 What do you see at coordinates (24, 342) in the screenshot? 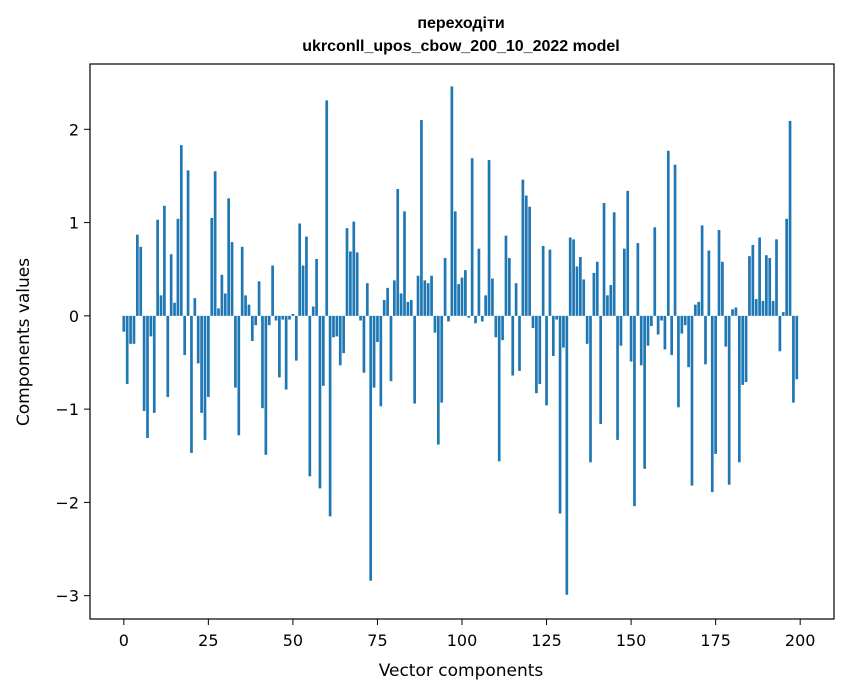
I see `y-axis-label: Components values` at bounding box center [24, 342].